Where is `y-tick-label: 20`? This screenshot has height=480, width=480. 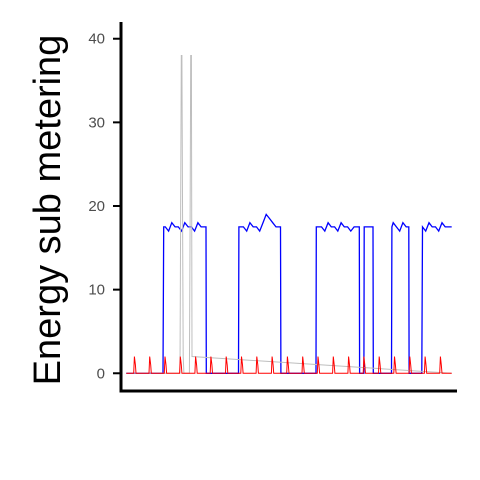 y-tick-label: 20 is located at coordinates (96, 206).